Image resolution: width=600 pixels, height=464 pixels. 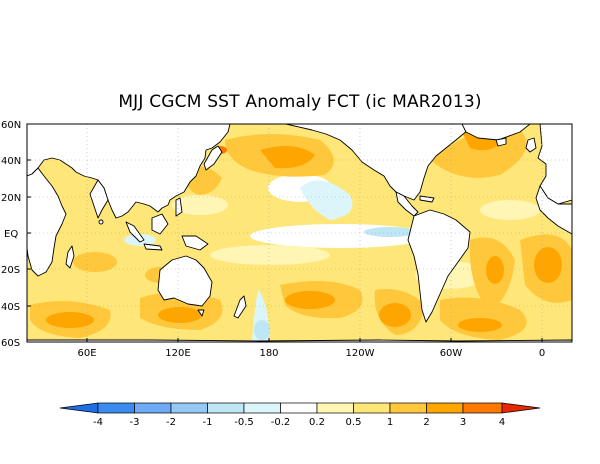 I want to click on land-new-zealand, so click(x=240, y=307).